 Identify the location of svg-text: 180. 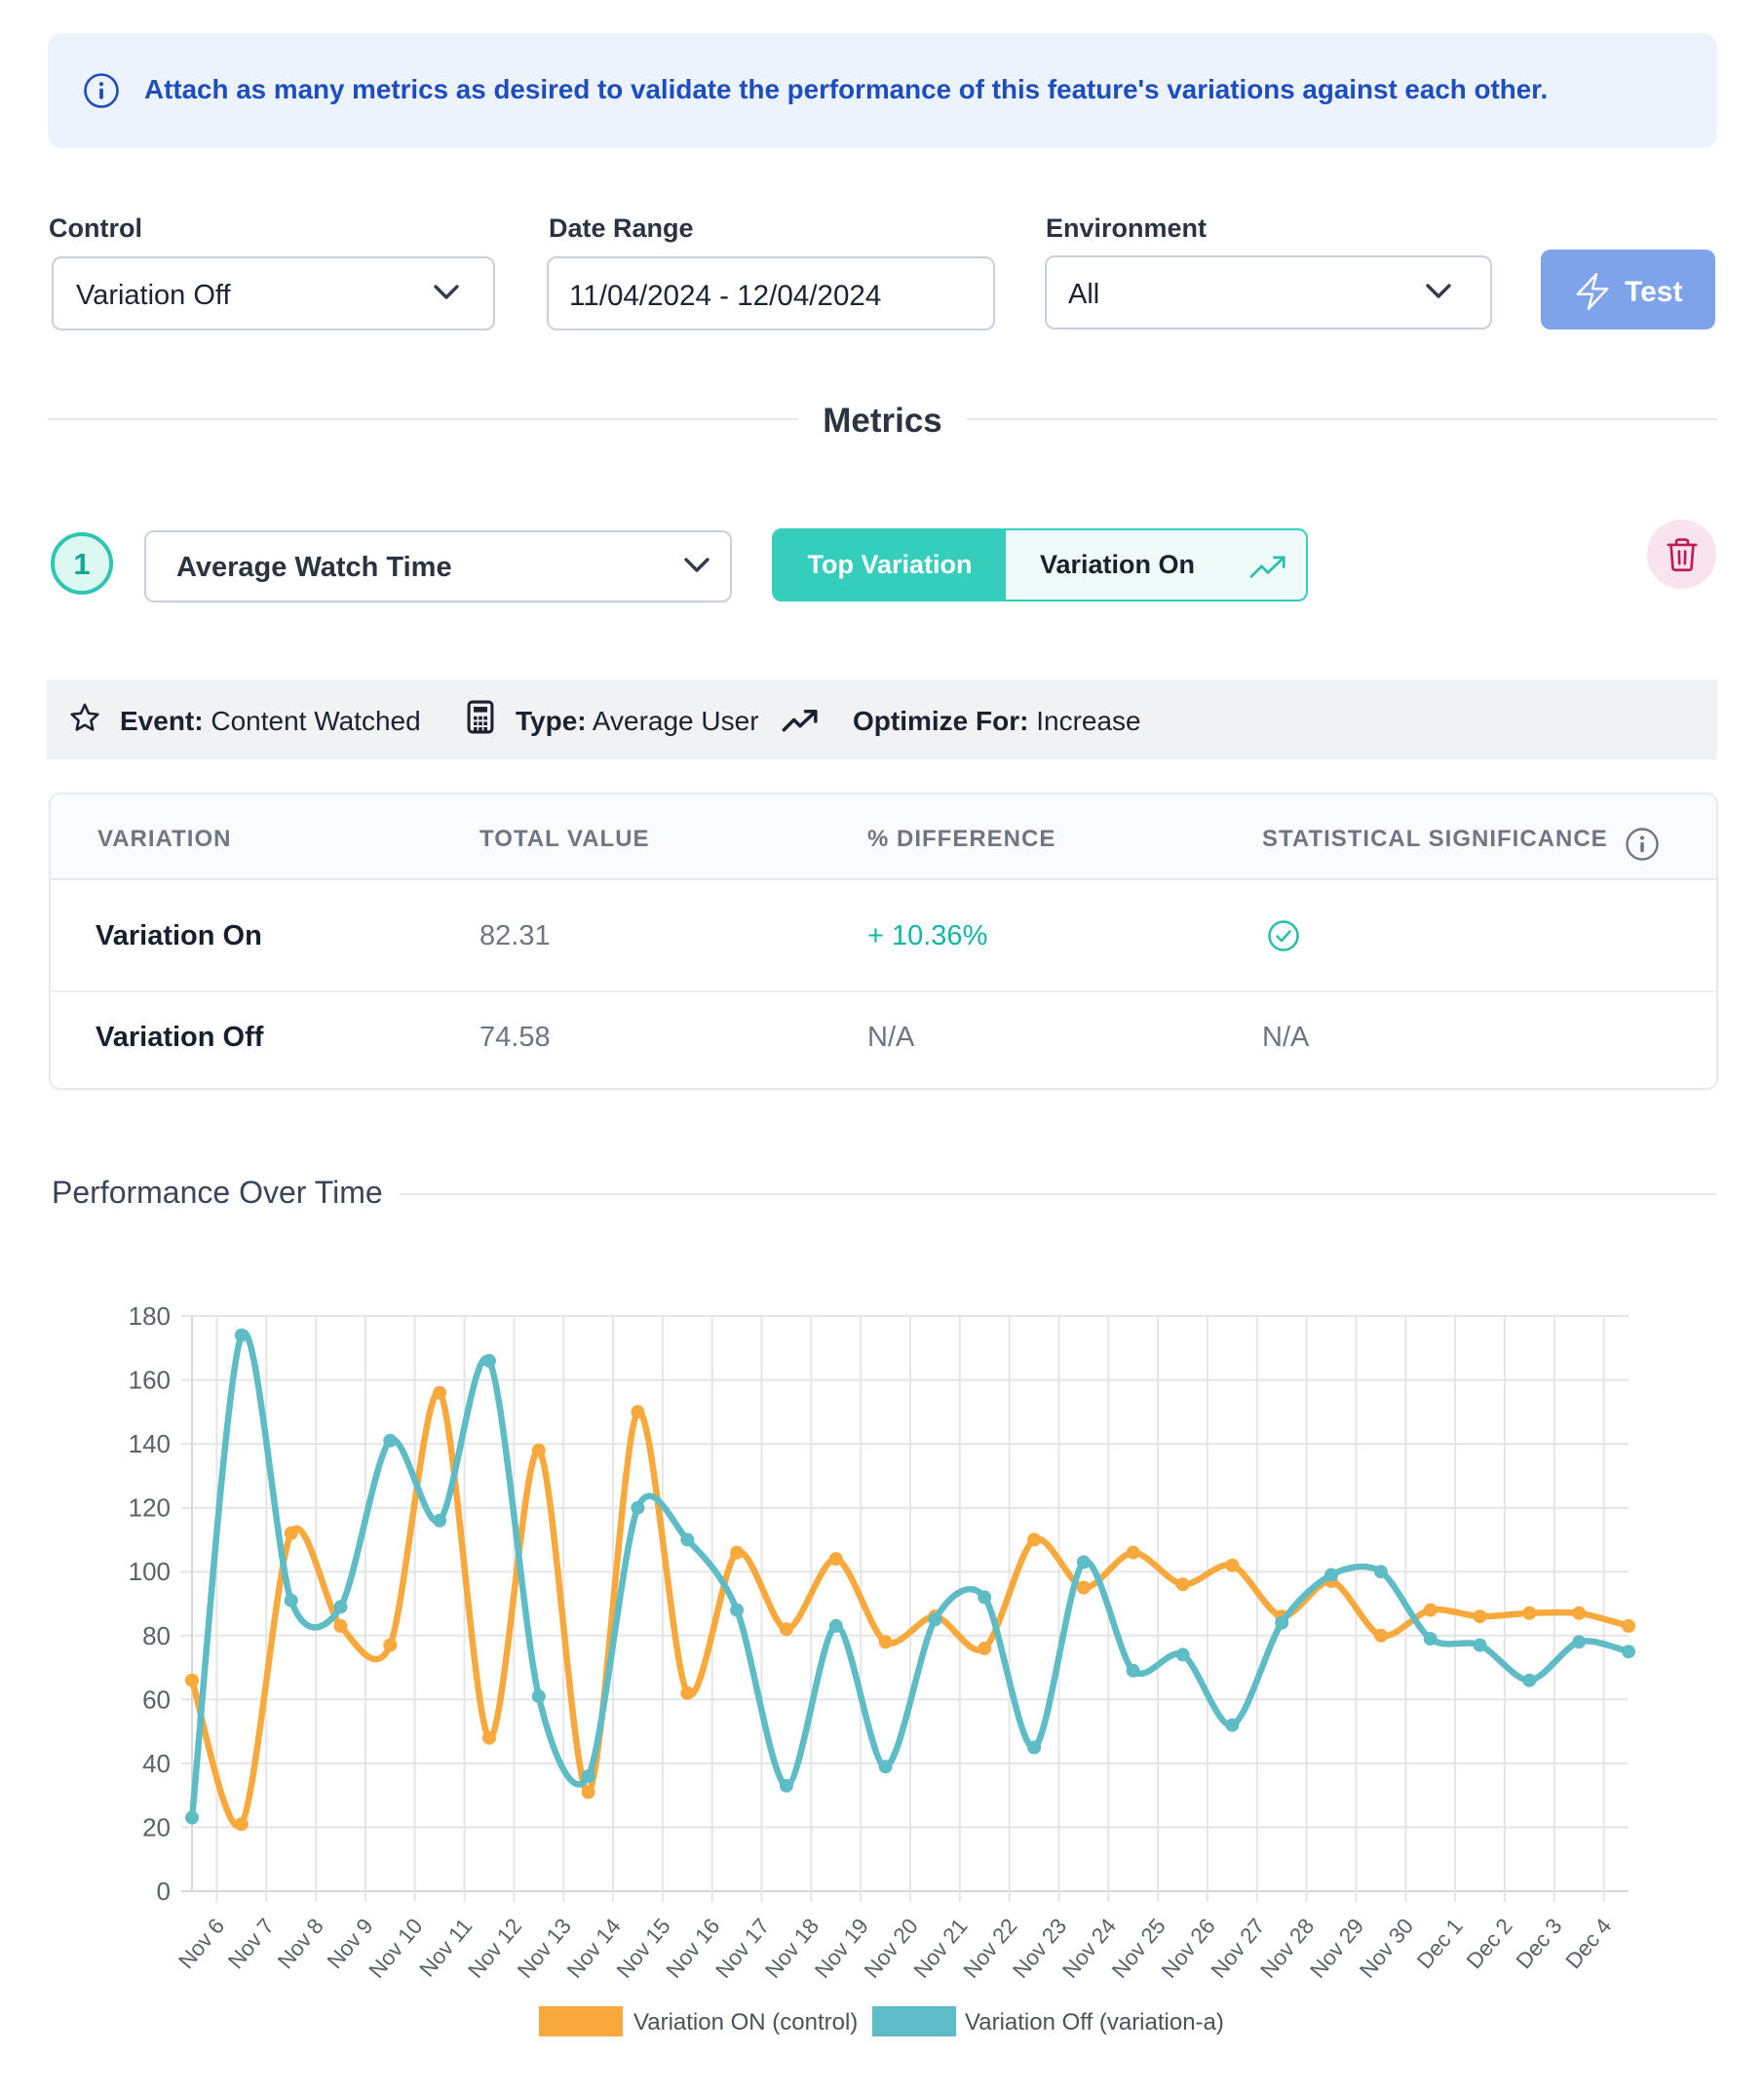
(150, 1316).